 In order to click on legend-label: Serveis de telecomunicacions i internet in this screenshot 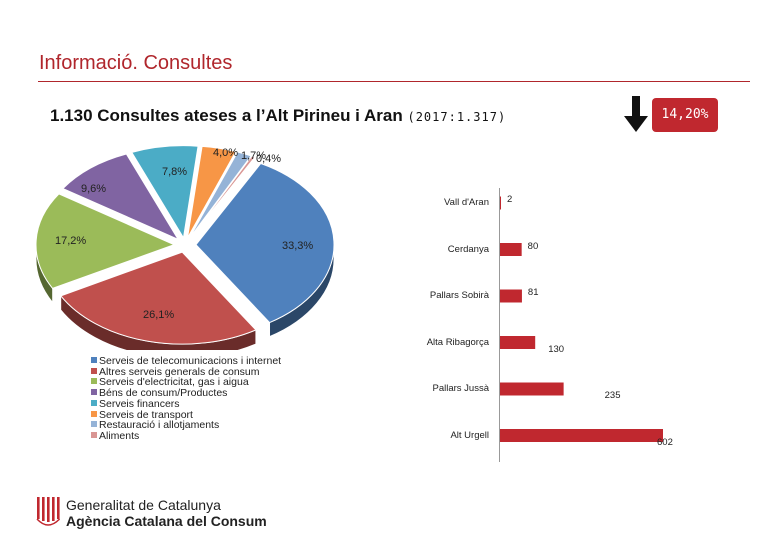, I will do `click(190, 361)`.